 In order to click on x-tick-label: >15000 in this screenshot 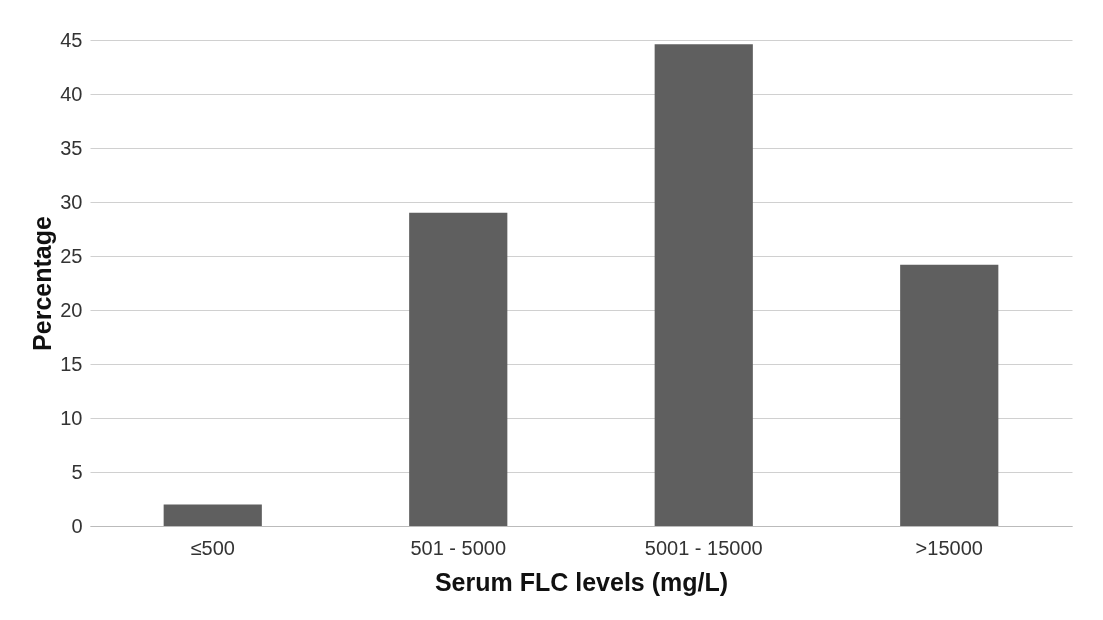, I will do `click(949, 547)`.